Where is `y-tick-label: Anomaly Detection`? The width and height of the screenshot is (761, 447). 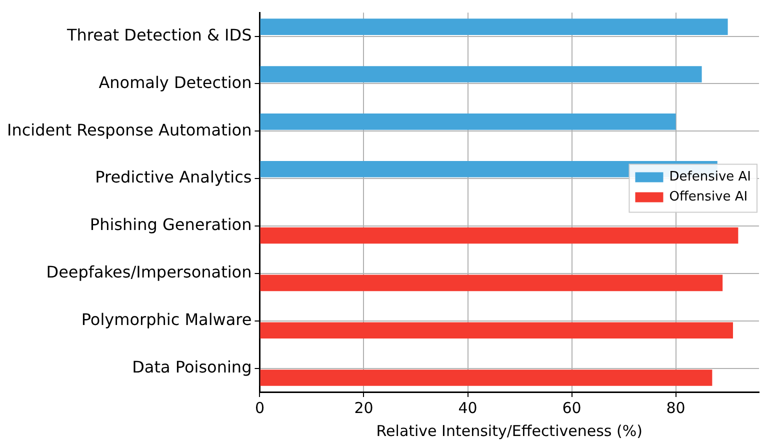 y-tick-label: Anomaly Detection is located at coordinates (175, 82).